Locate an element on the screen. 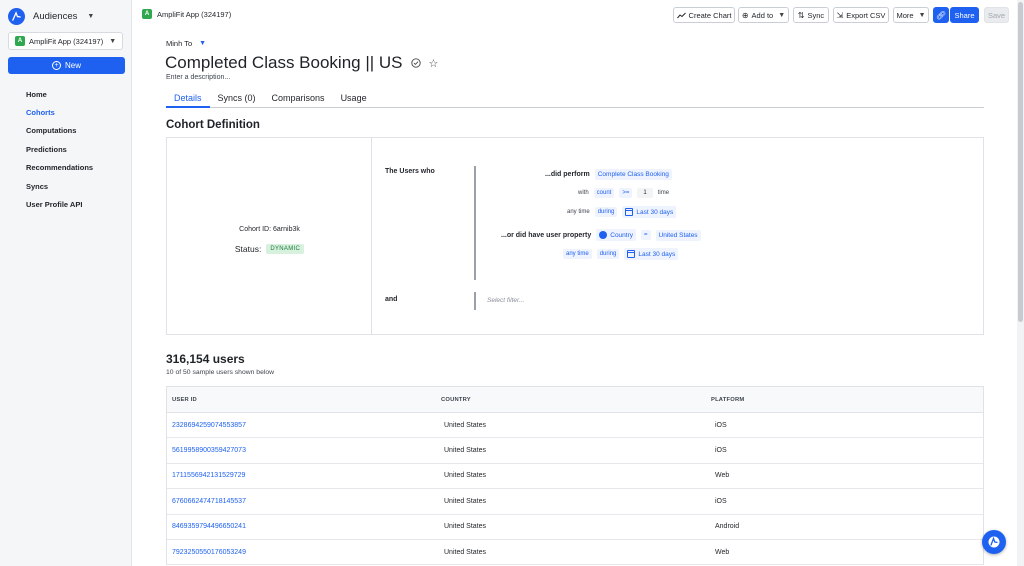  sidebar-item-syncs: Syncs is located at coordinates (37, 186).